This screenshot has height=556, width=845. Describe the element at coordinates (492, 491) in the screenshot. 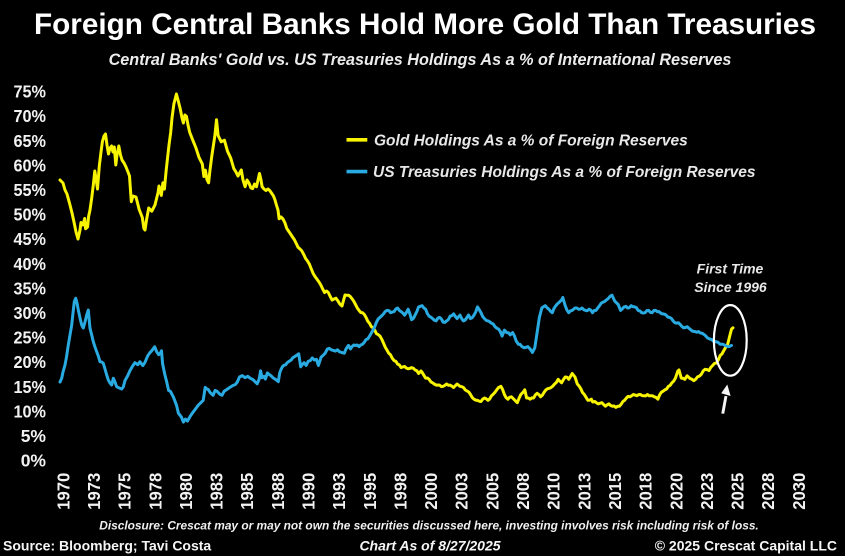

I see `svg-text: 2005` at that location.